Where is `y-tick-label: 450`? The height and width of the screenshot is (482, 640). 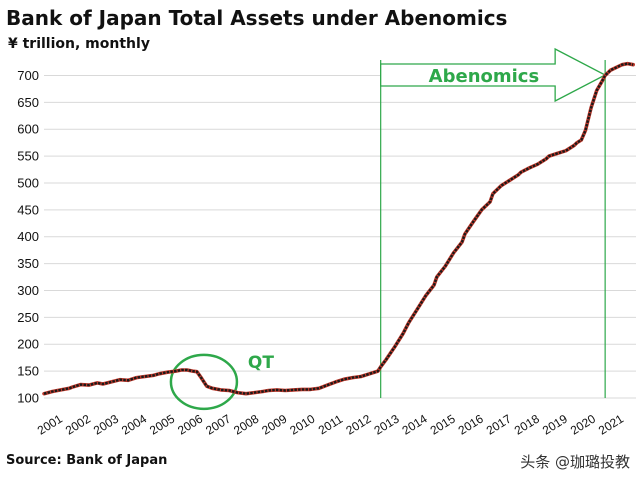 y-tick-label: 450 is located at coordinates (28, 209).